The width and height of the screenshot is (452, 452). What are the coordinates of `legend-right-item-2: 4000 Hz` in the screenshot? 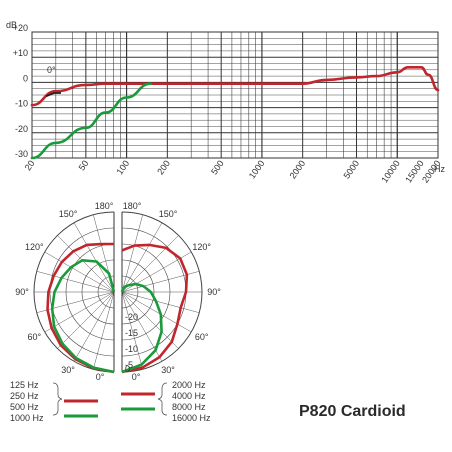 It's located at (189, 396).